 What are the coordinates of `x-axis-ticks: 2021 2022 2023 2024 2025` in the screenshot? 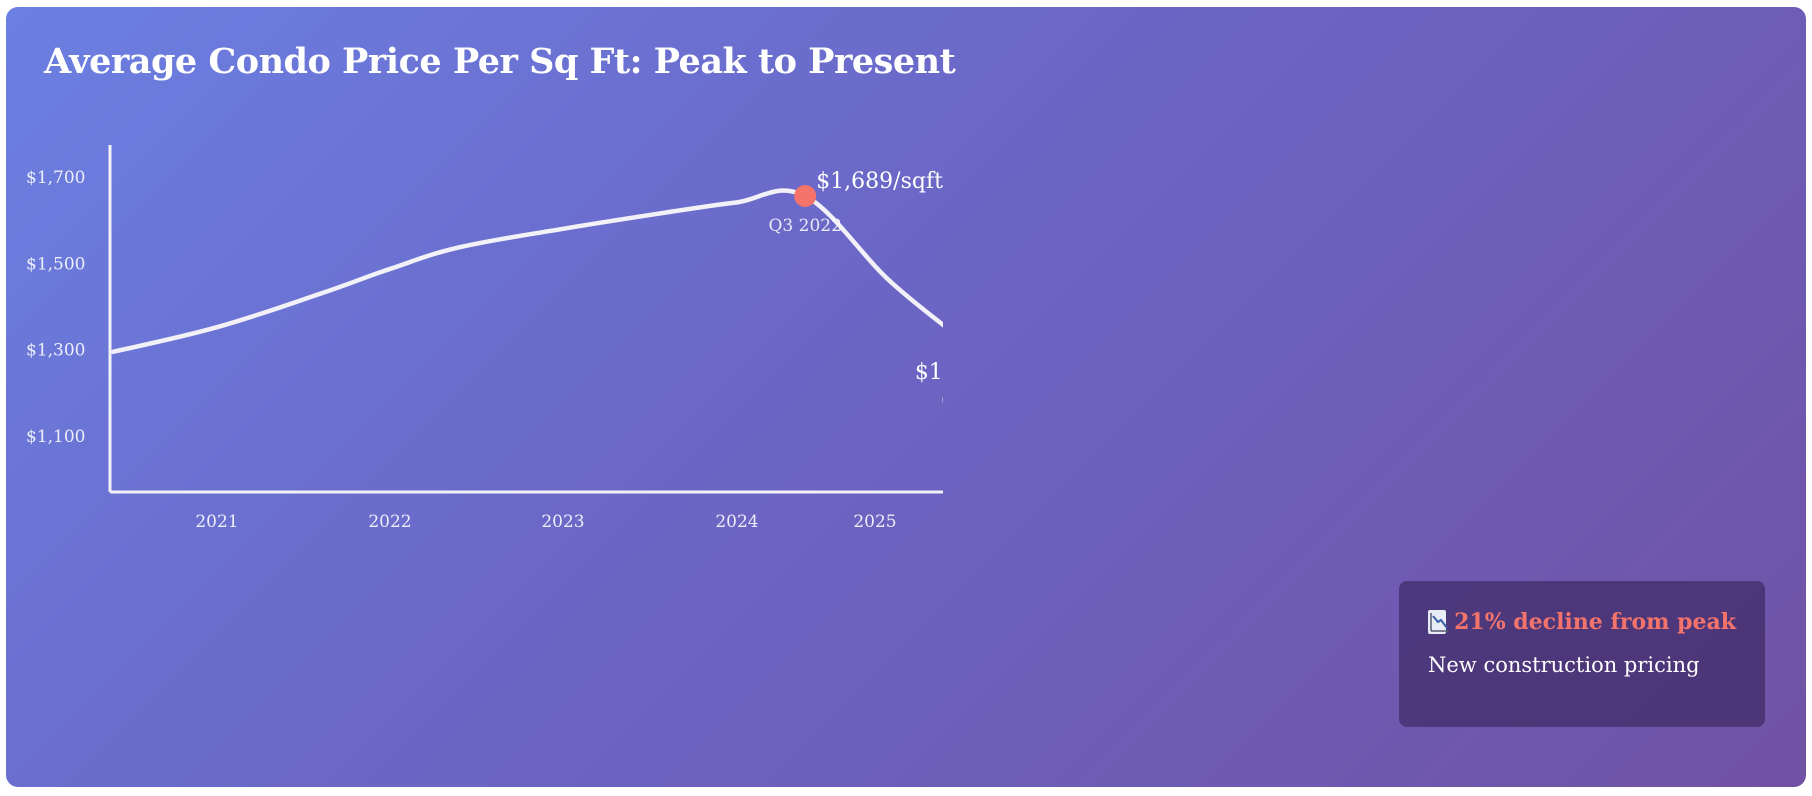 It's located at (545, 522).